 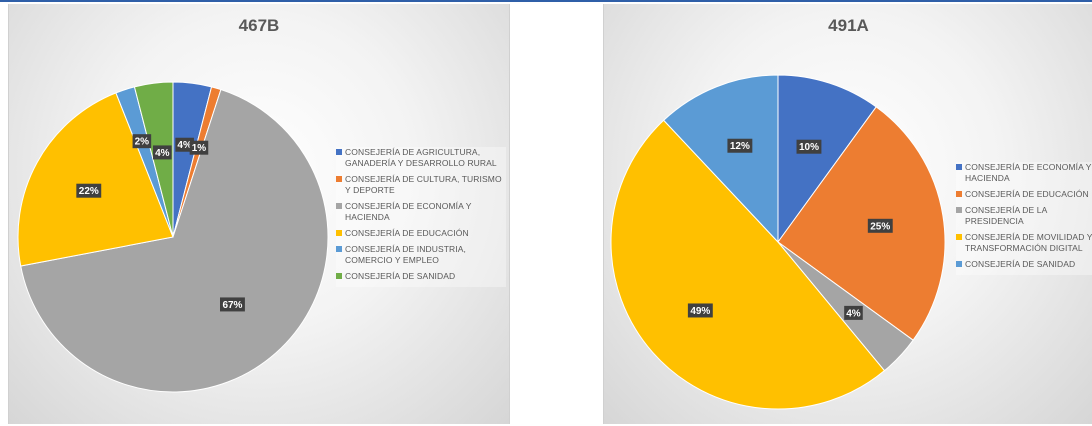 I want to click on svg-text: 49%, so click(x=700, y=311).